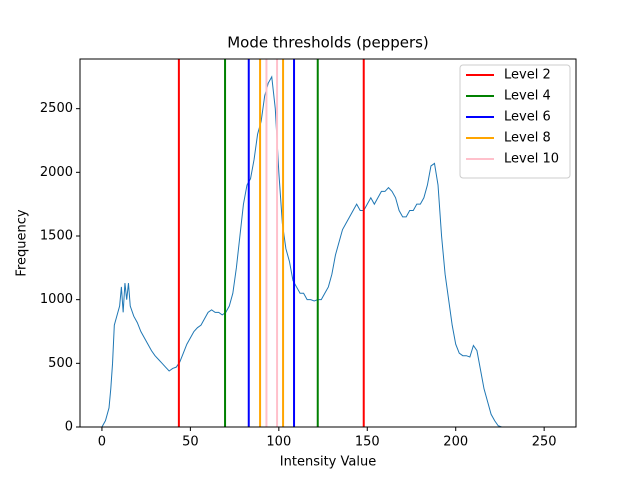  I want to click on legend-box, so click(515, 121).